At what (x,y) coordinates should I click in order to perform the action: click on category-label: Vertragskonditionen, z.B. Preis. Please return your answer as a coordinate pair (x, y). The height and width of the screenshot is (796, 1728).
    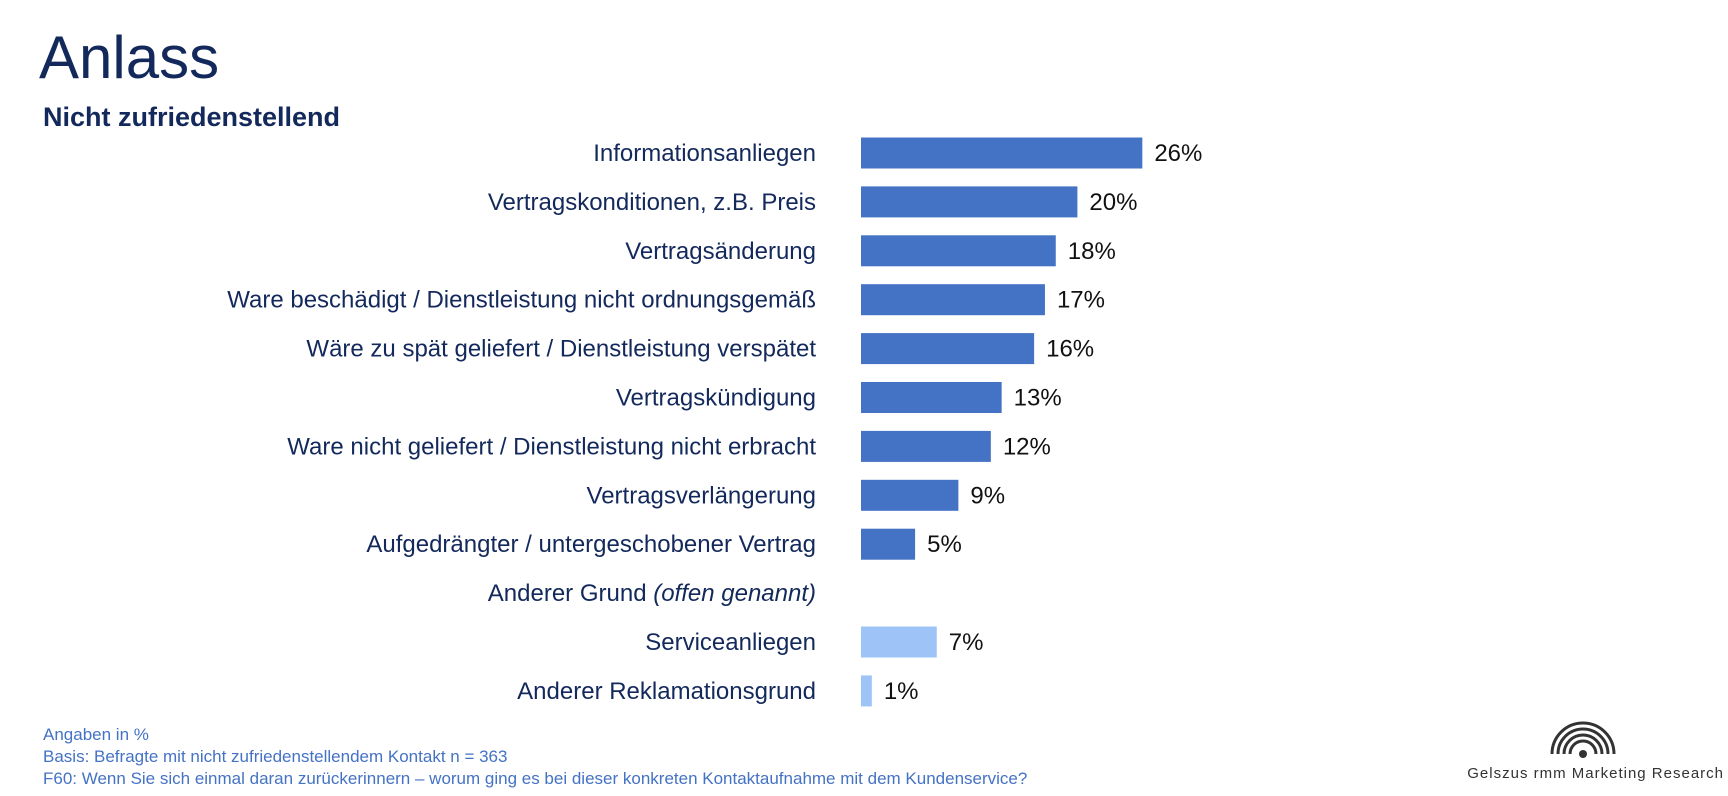
    Looking at the image, I should click on (652, 202).